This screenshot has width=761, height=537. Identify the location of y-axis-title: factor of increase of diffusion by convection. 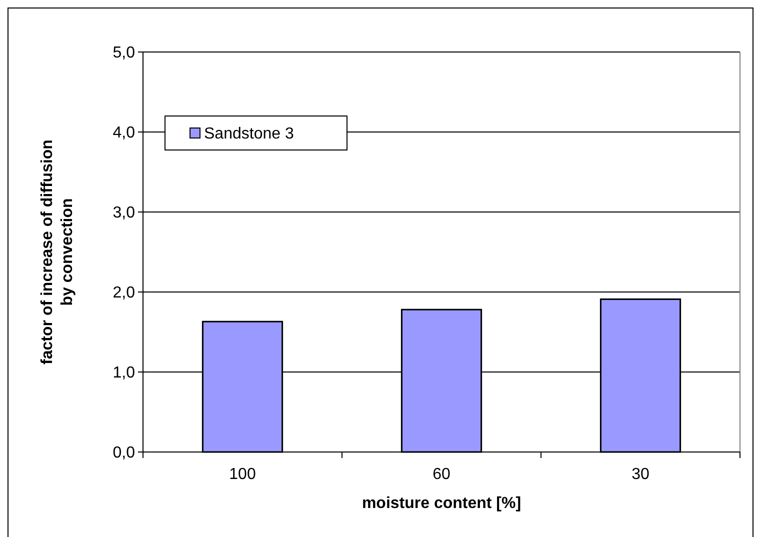
(57, 252).